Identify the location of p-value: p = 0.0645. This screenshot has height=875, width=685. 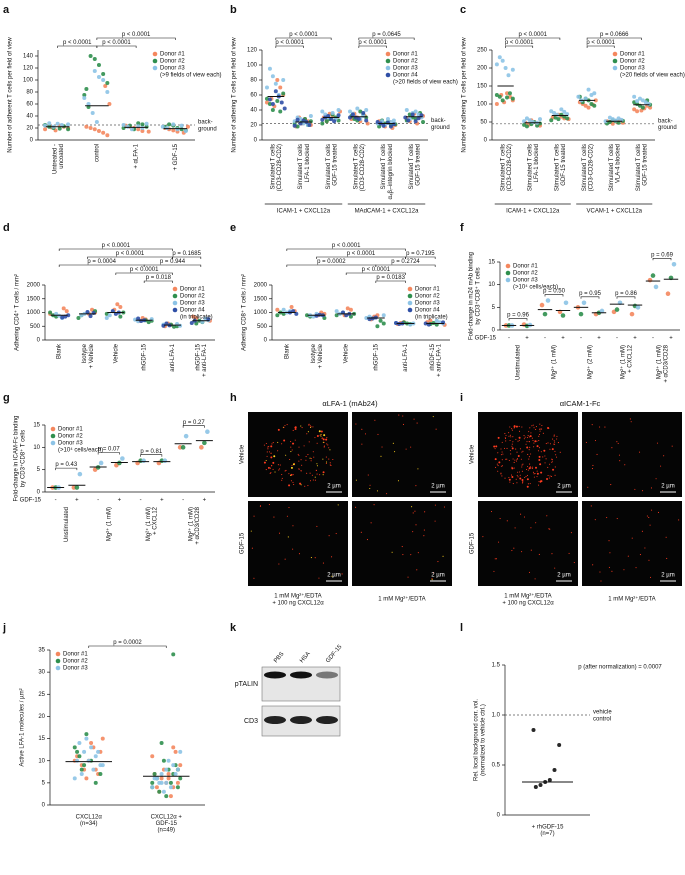
(386, 35).